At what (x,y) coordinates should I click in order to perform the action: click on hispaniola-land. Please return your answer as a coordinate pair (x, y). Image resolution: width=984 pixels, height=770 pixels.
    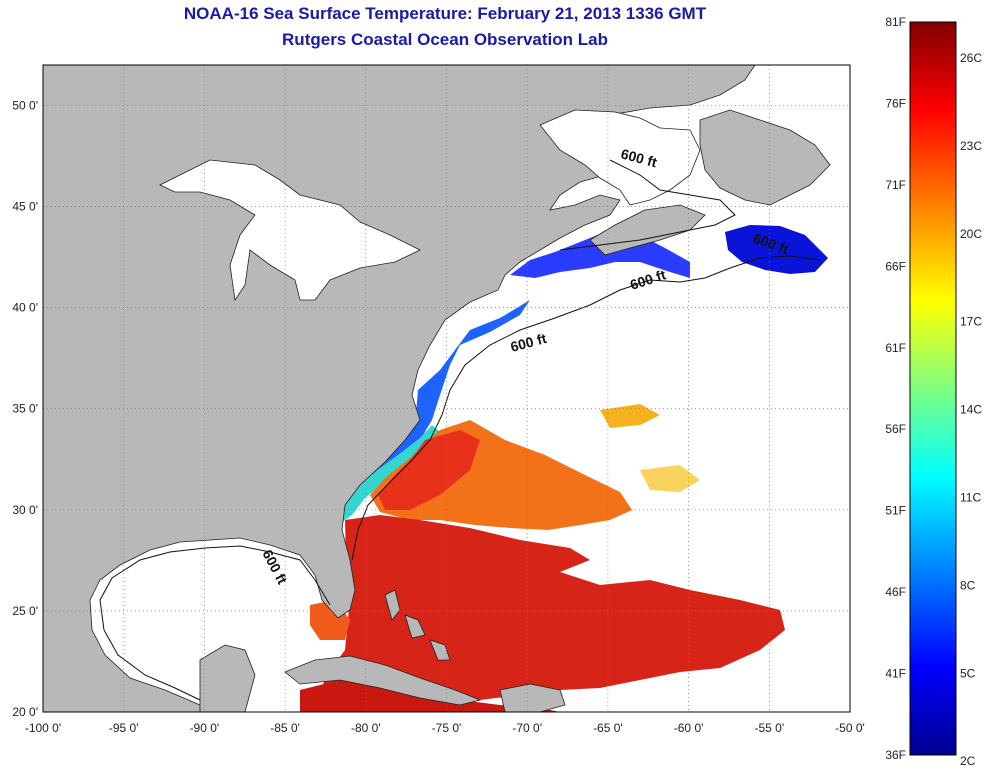
    Looking at the image, I should click on (532, 697).